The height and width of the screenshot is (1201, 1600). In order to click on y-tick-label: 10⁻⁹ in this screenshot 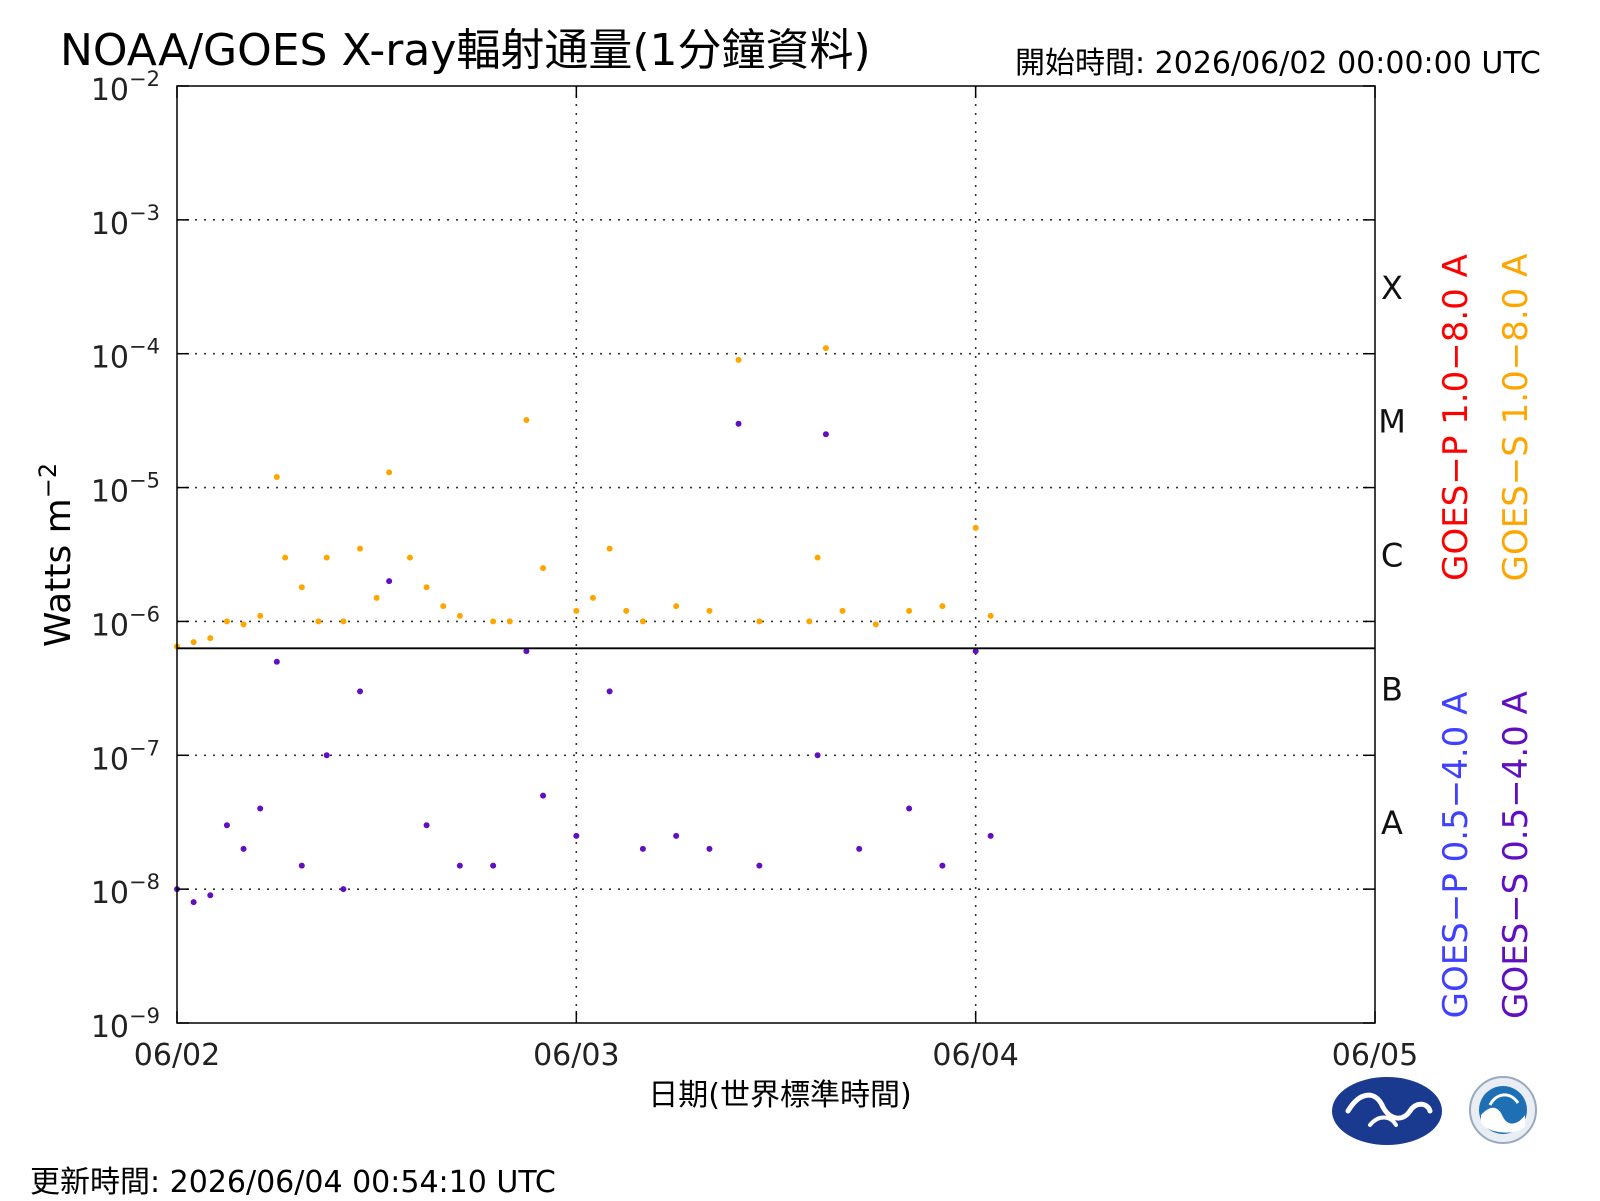, I will do `click(125, 1024)`.